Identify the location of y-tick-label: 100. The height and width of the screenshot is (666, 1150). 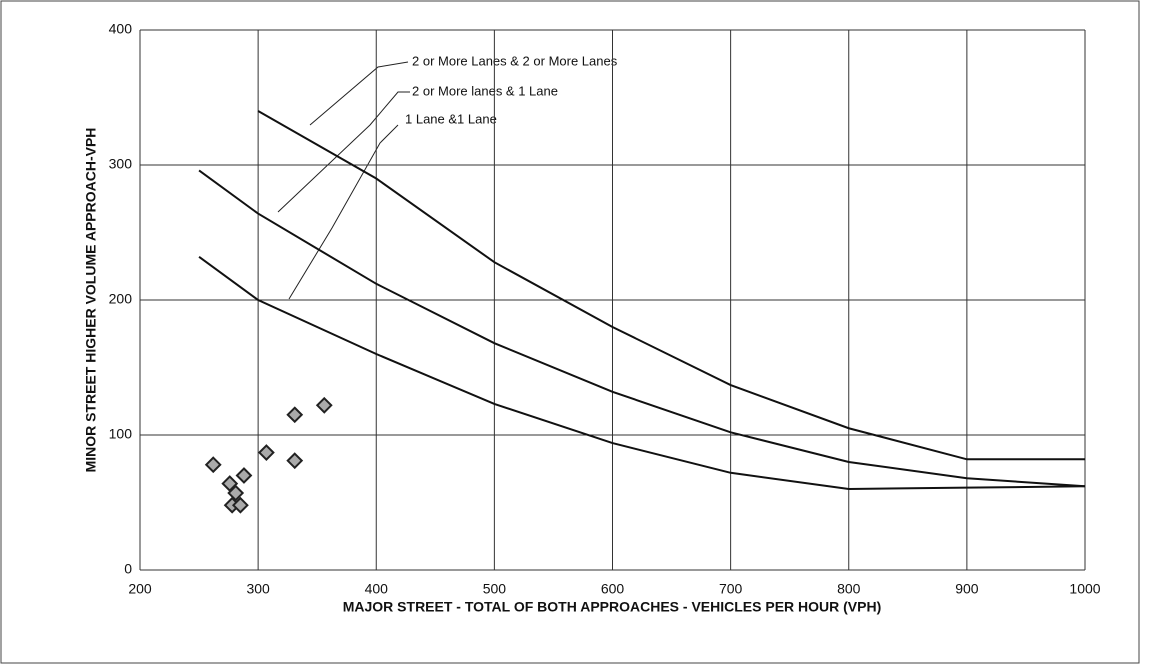
(121, 434).